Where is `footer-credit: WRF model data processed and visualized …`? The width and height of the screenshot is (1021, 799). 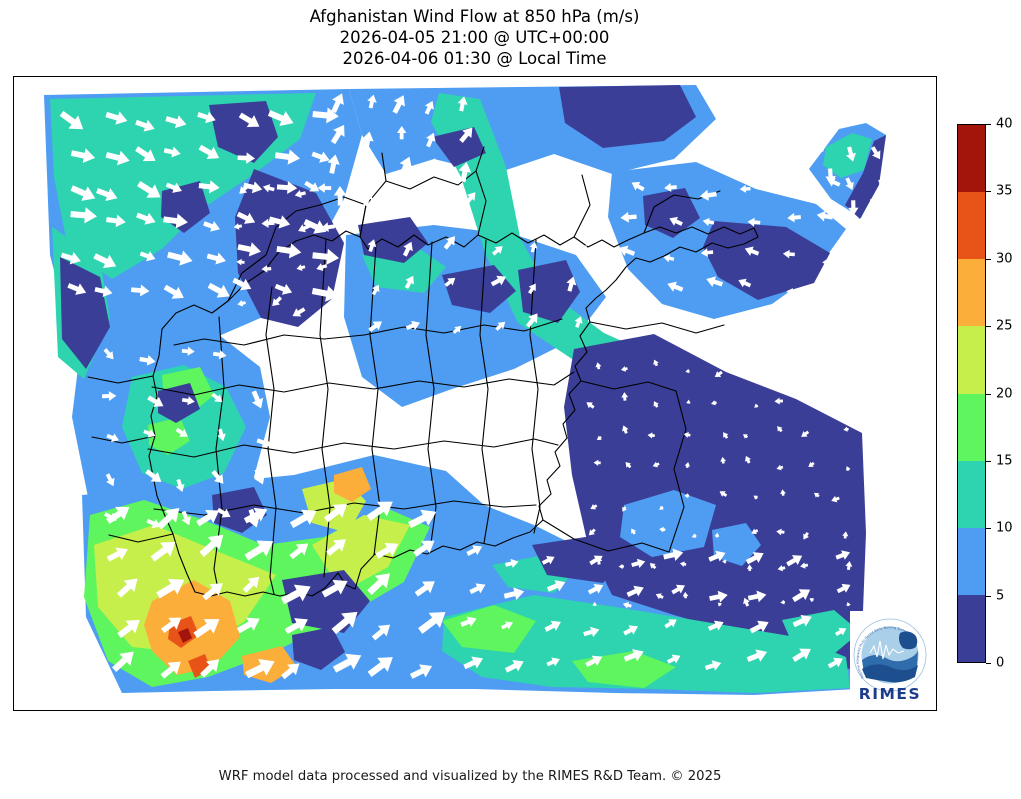 footer-credit: WRF model data processed and visualized … is located at coordinates (470, 776).